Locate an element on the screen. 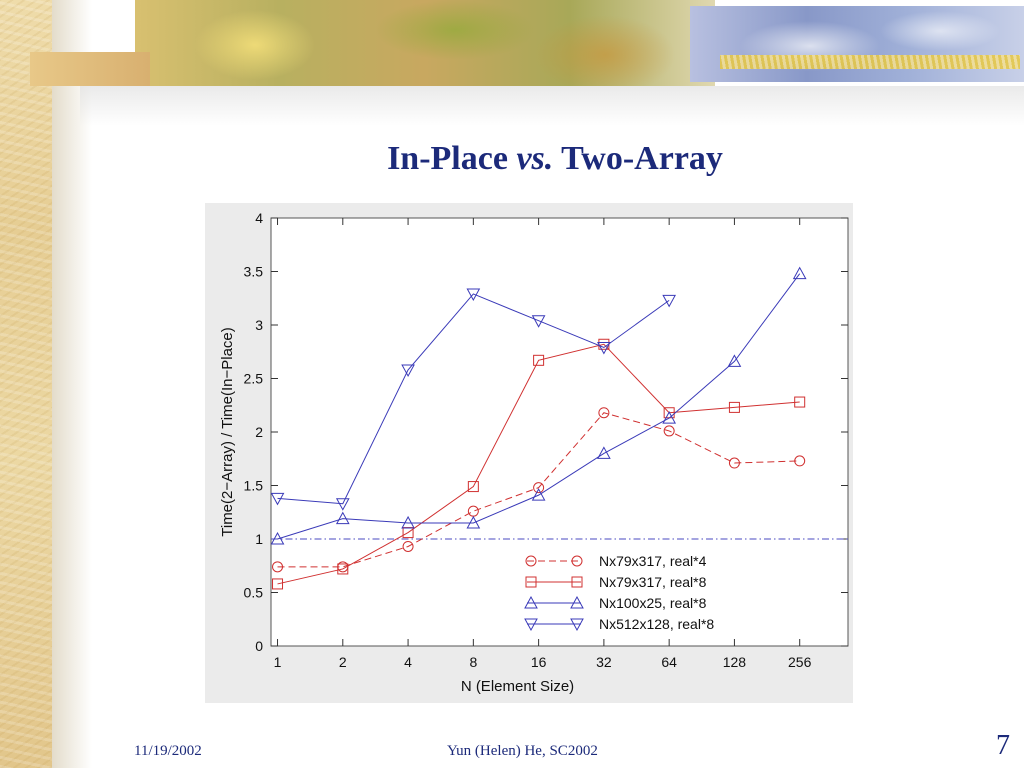  y-tick-label: 1 is located at coordinates (259, 539).